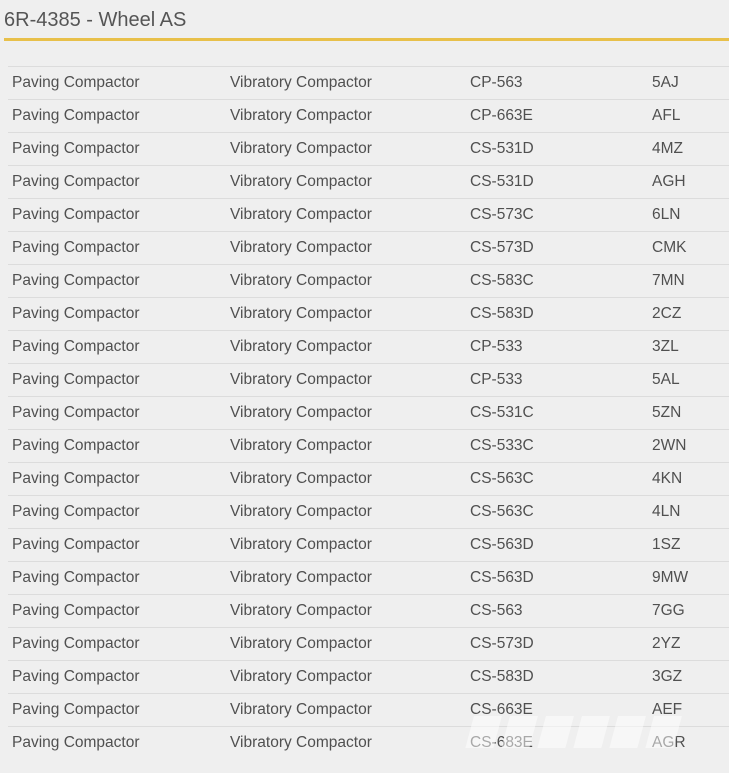 The image size is (729, 773). I want to click on model-cell: CS-531C, so click(502, 412).